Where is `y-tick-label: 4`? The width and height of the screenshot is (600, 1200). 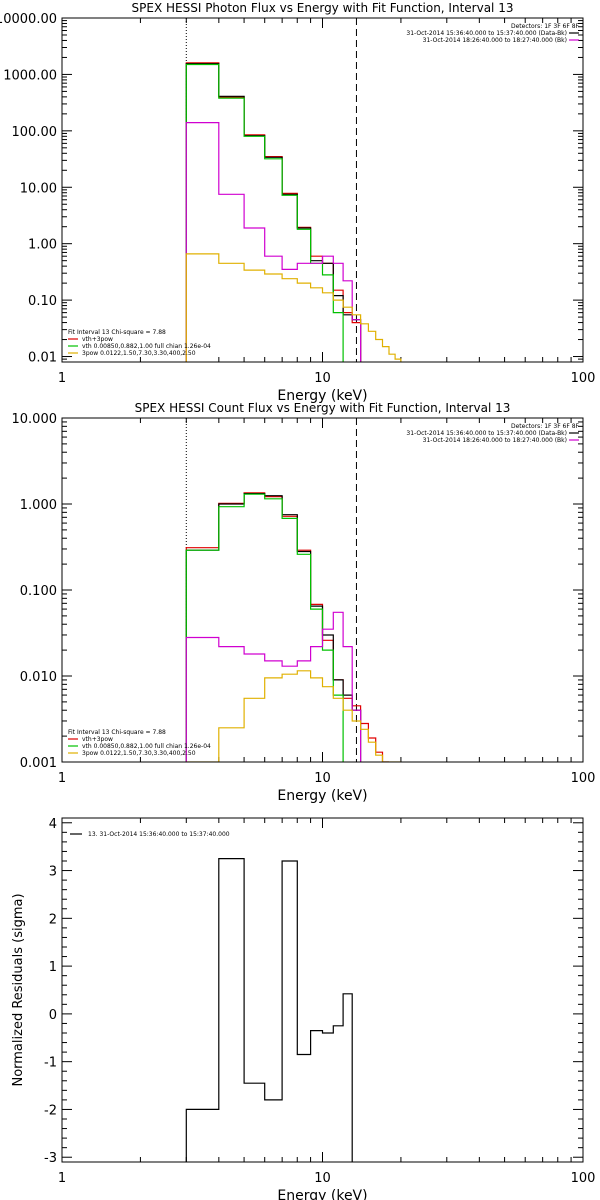 y-tick-label: 4 is located at coordinates (53, 824).